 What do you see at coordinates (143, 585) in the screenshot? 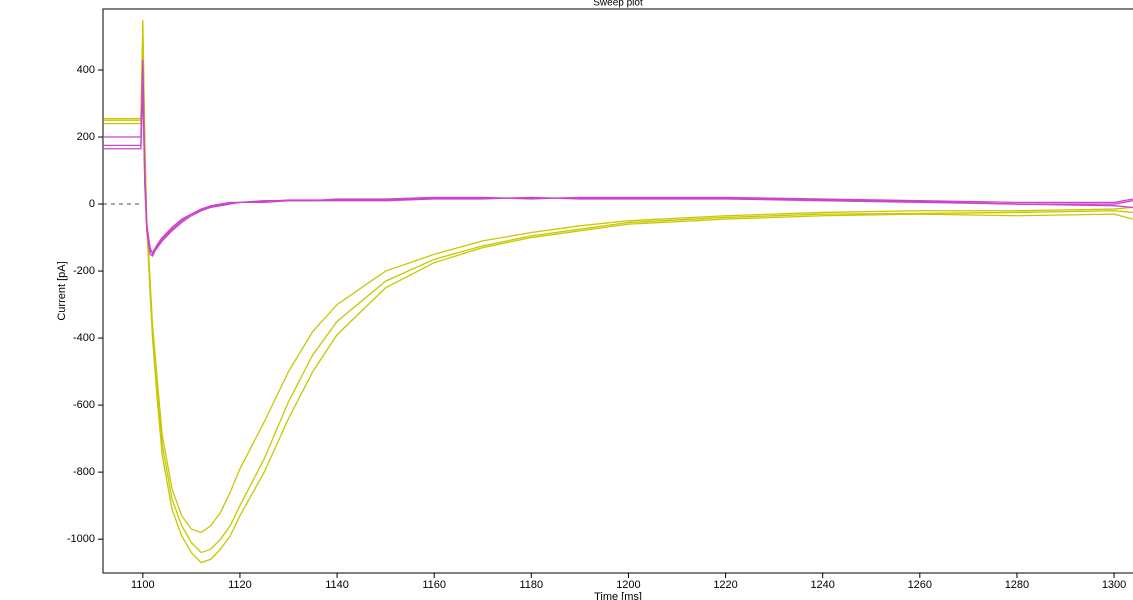
I see `x-tick-label: 1100` at bounding box center [143, 585].